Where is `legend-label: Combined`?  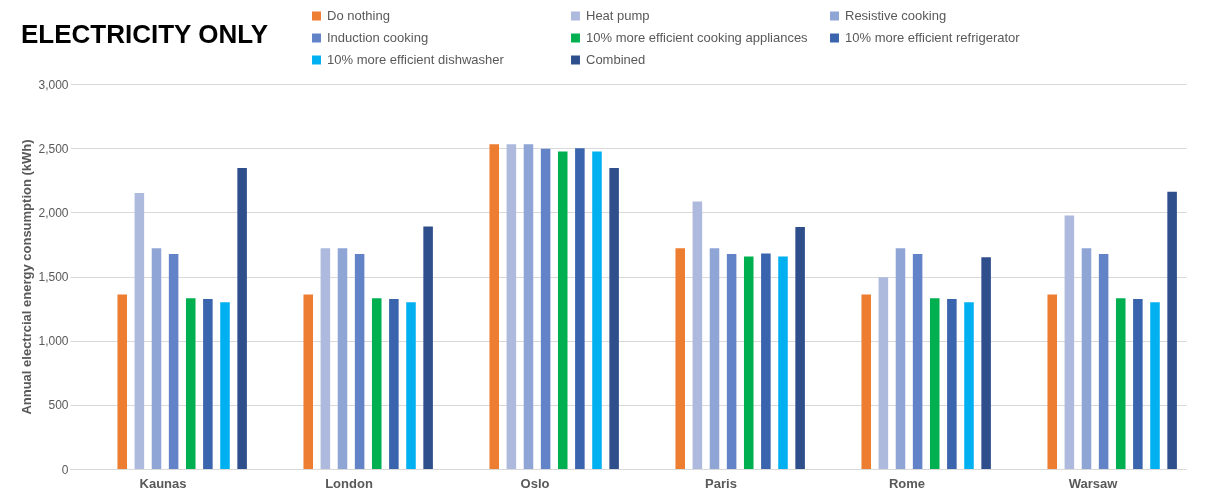
legend-label: Combined is located at coordinates (616, 59).